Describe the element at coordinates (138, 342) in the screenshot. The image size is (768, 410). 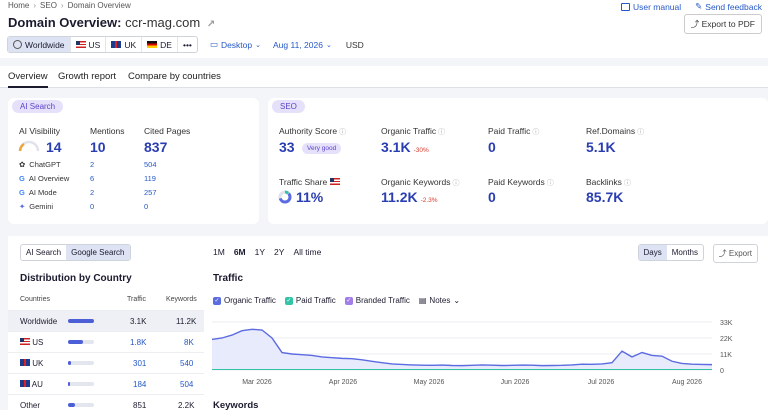
I see `country-traffic: 1.8K` at that location.